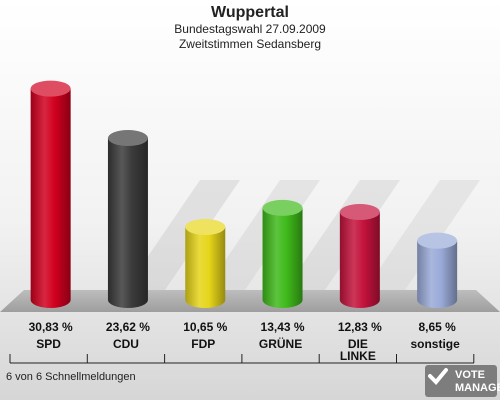 The width and height of the screenshot is (500, 400). Describe the element at coordinates (359, 256) in the screenshot. I see `bar-die-linke` at that location.